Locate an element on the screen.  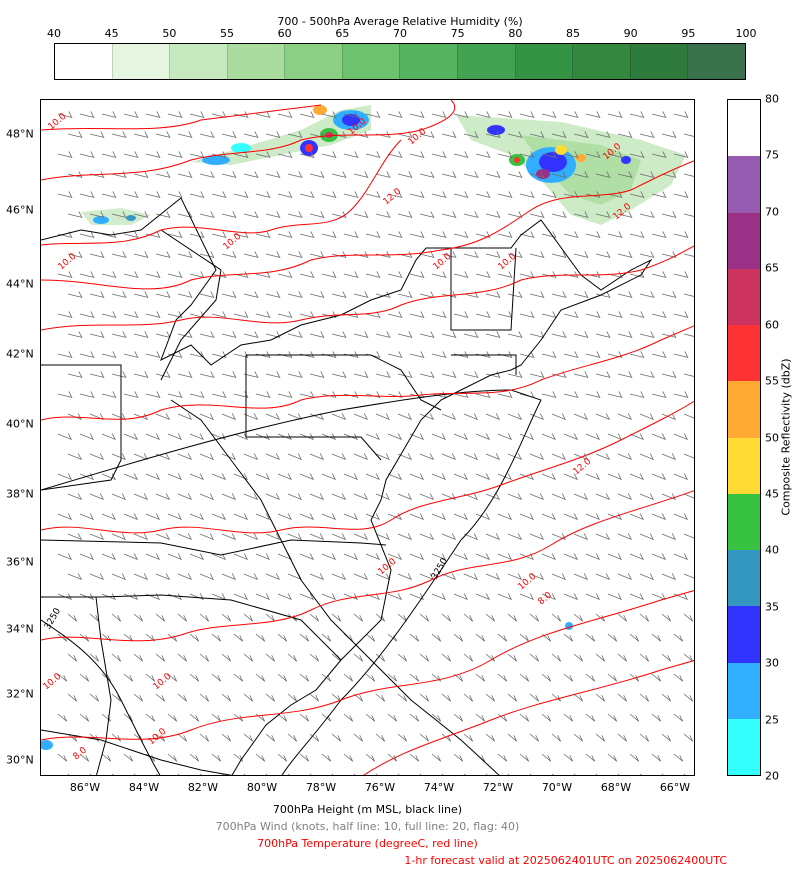
reflectivity-tick-label: 40 is located at coordinates (772, 550).